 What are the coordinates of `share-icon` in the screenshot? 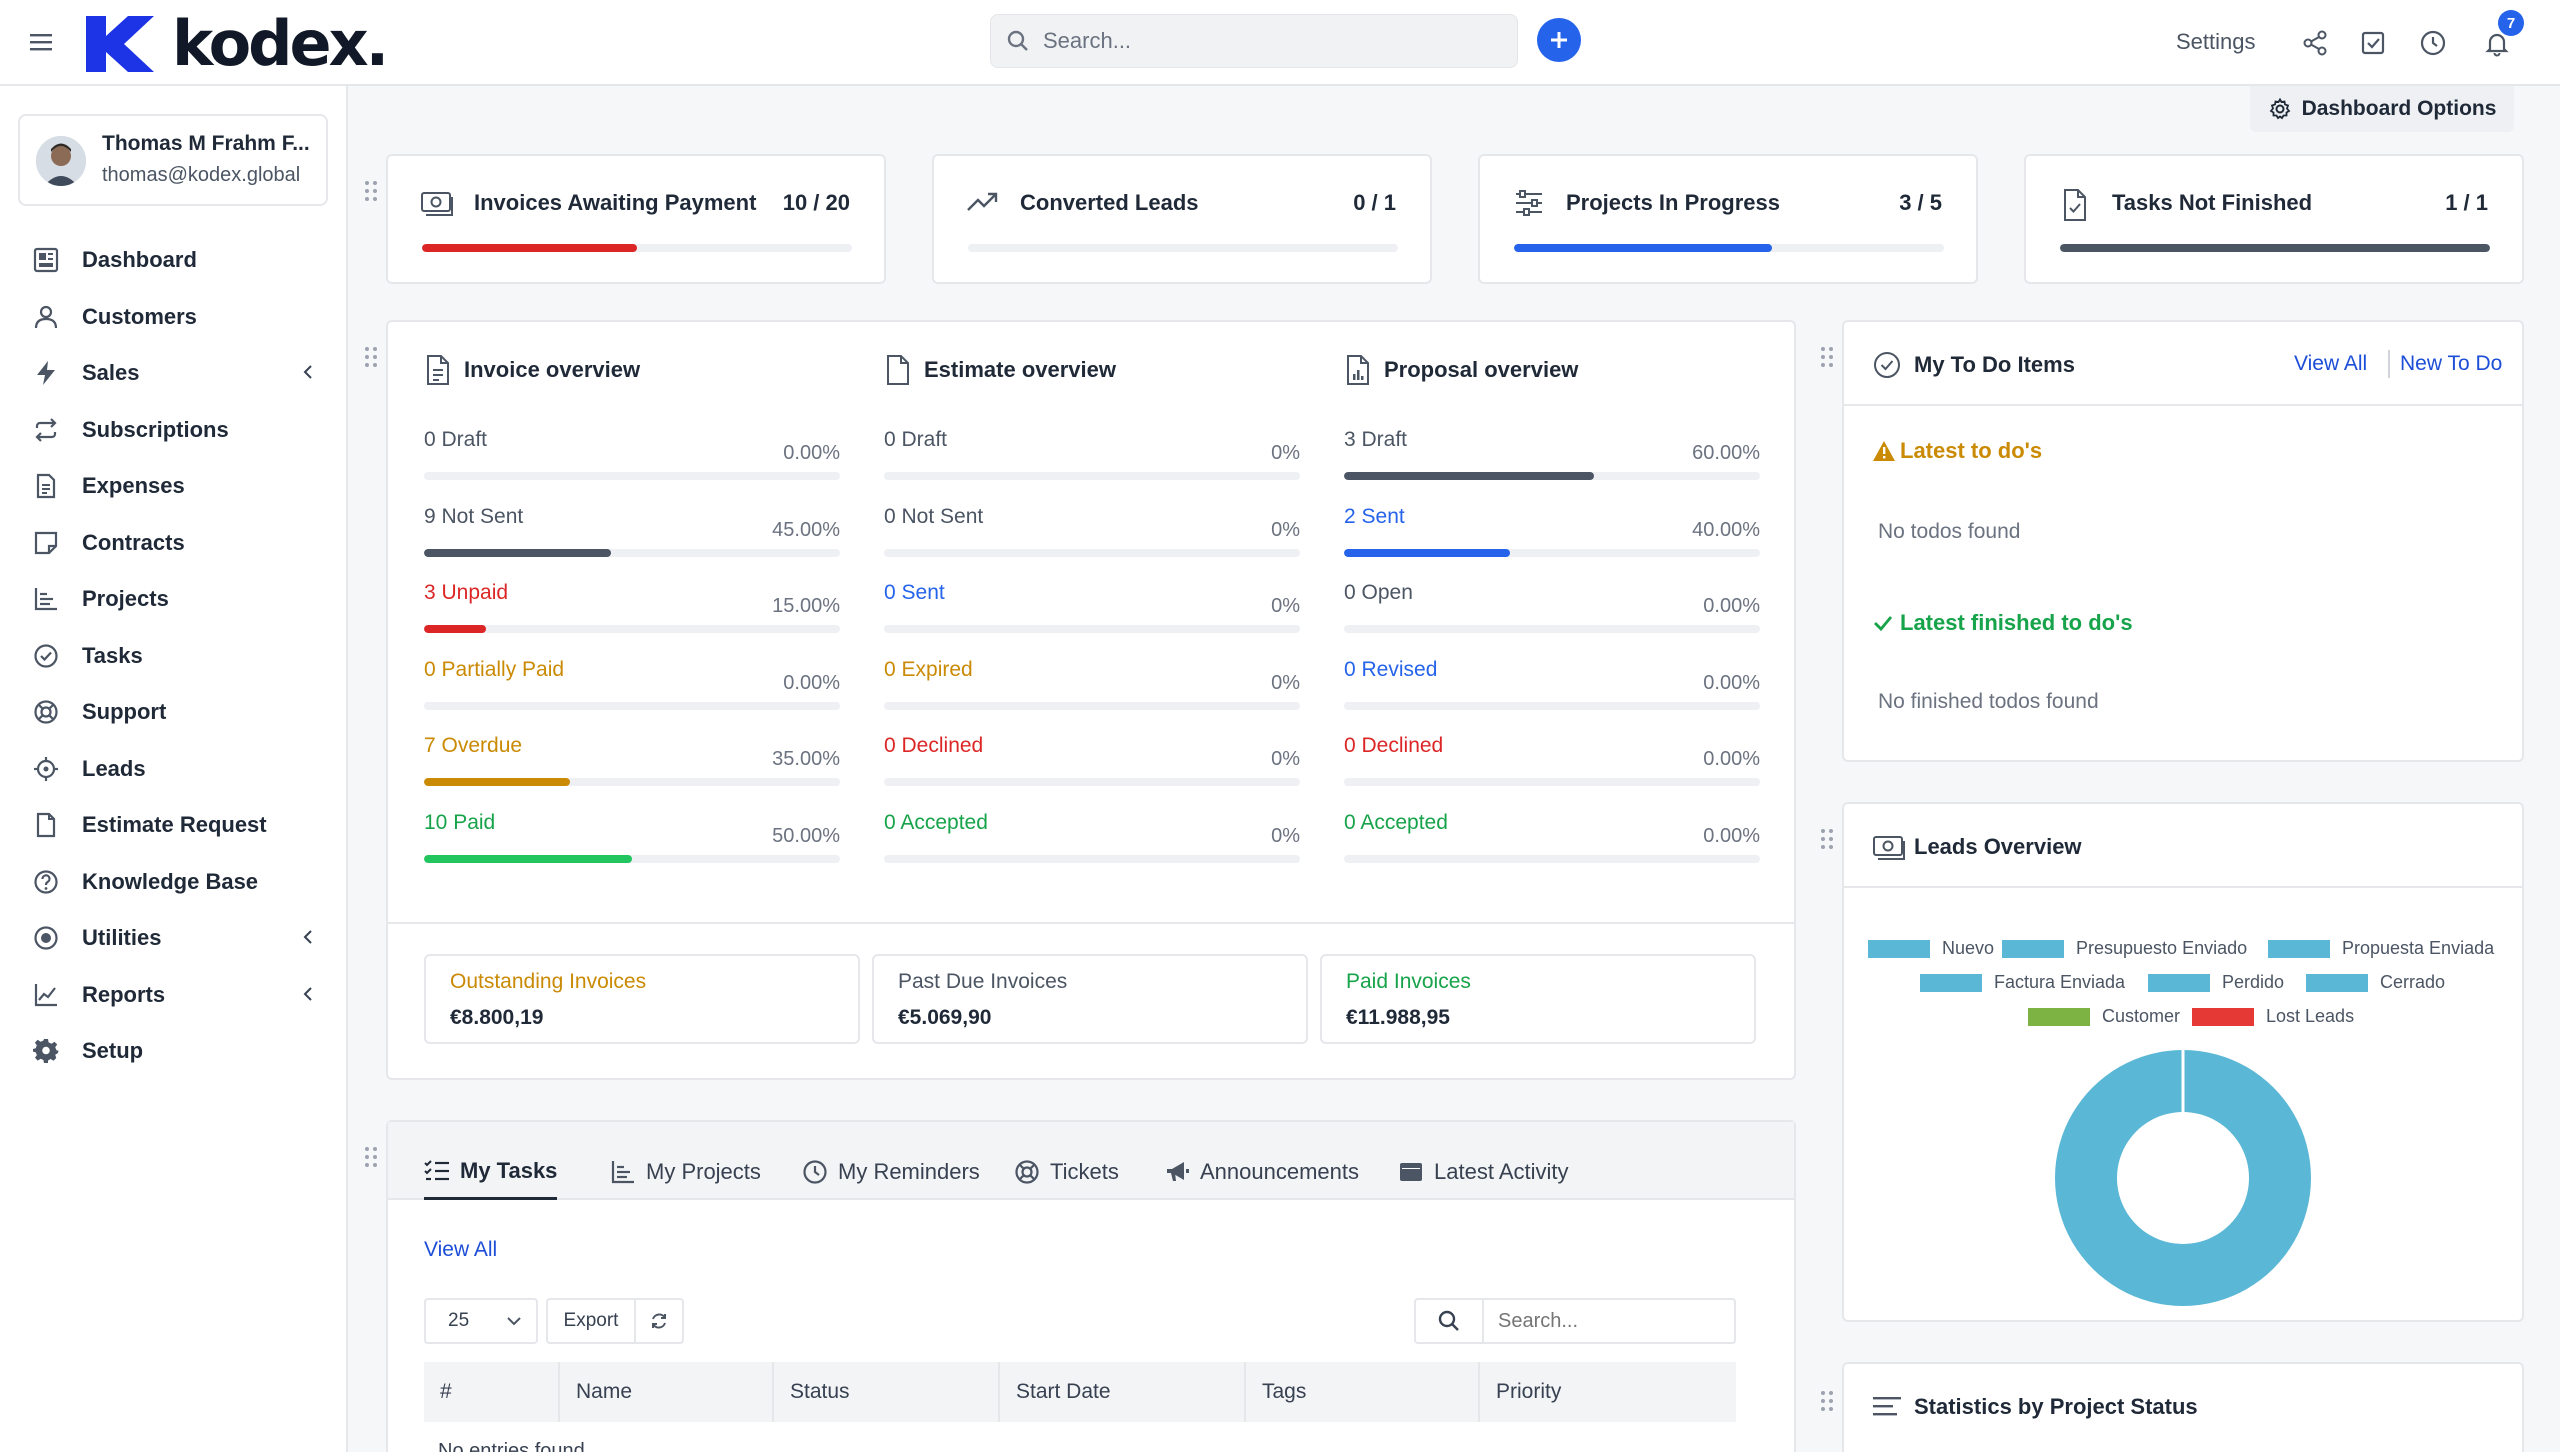 It's located at (2315, 43).